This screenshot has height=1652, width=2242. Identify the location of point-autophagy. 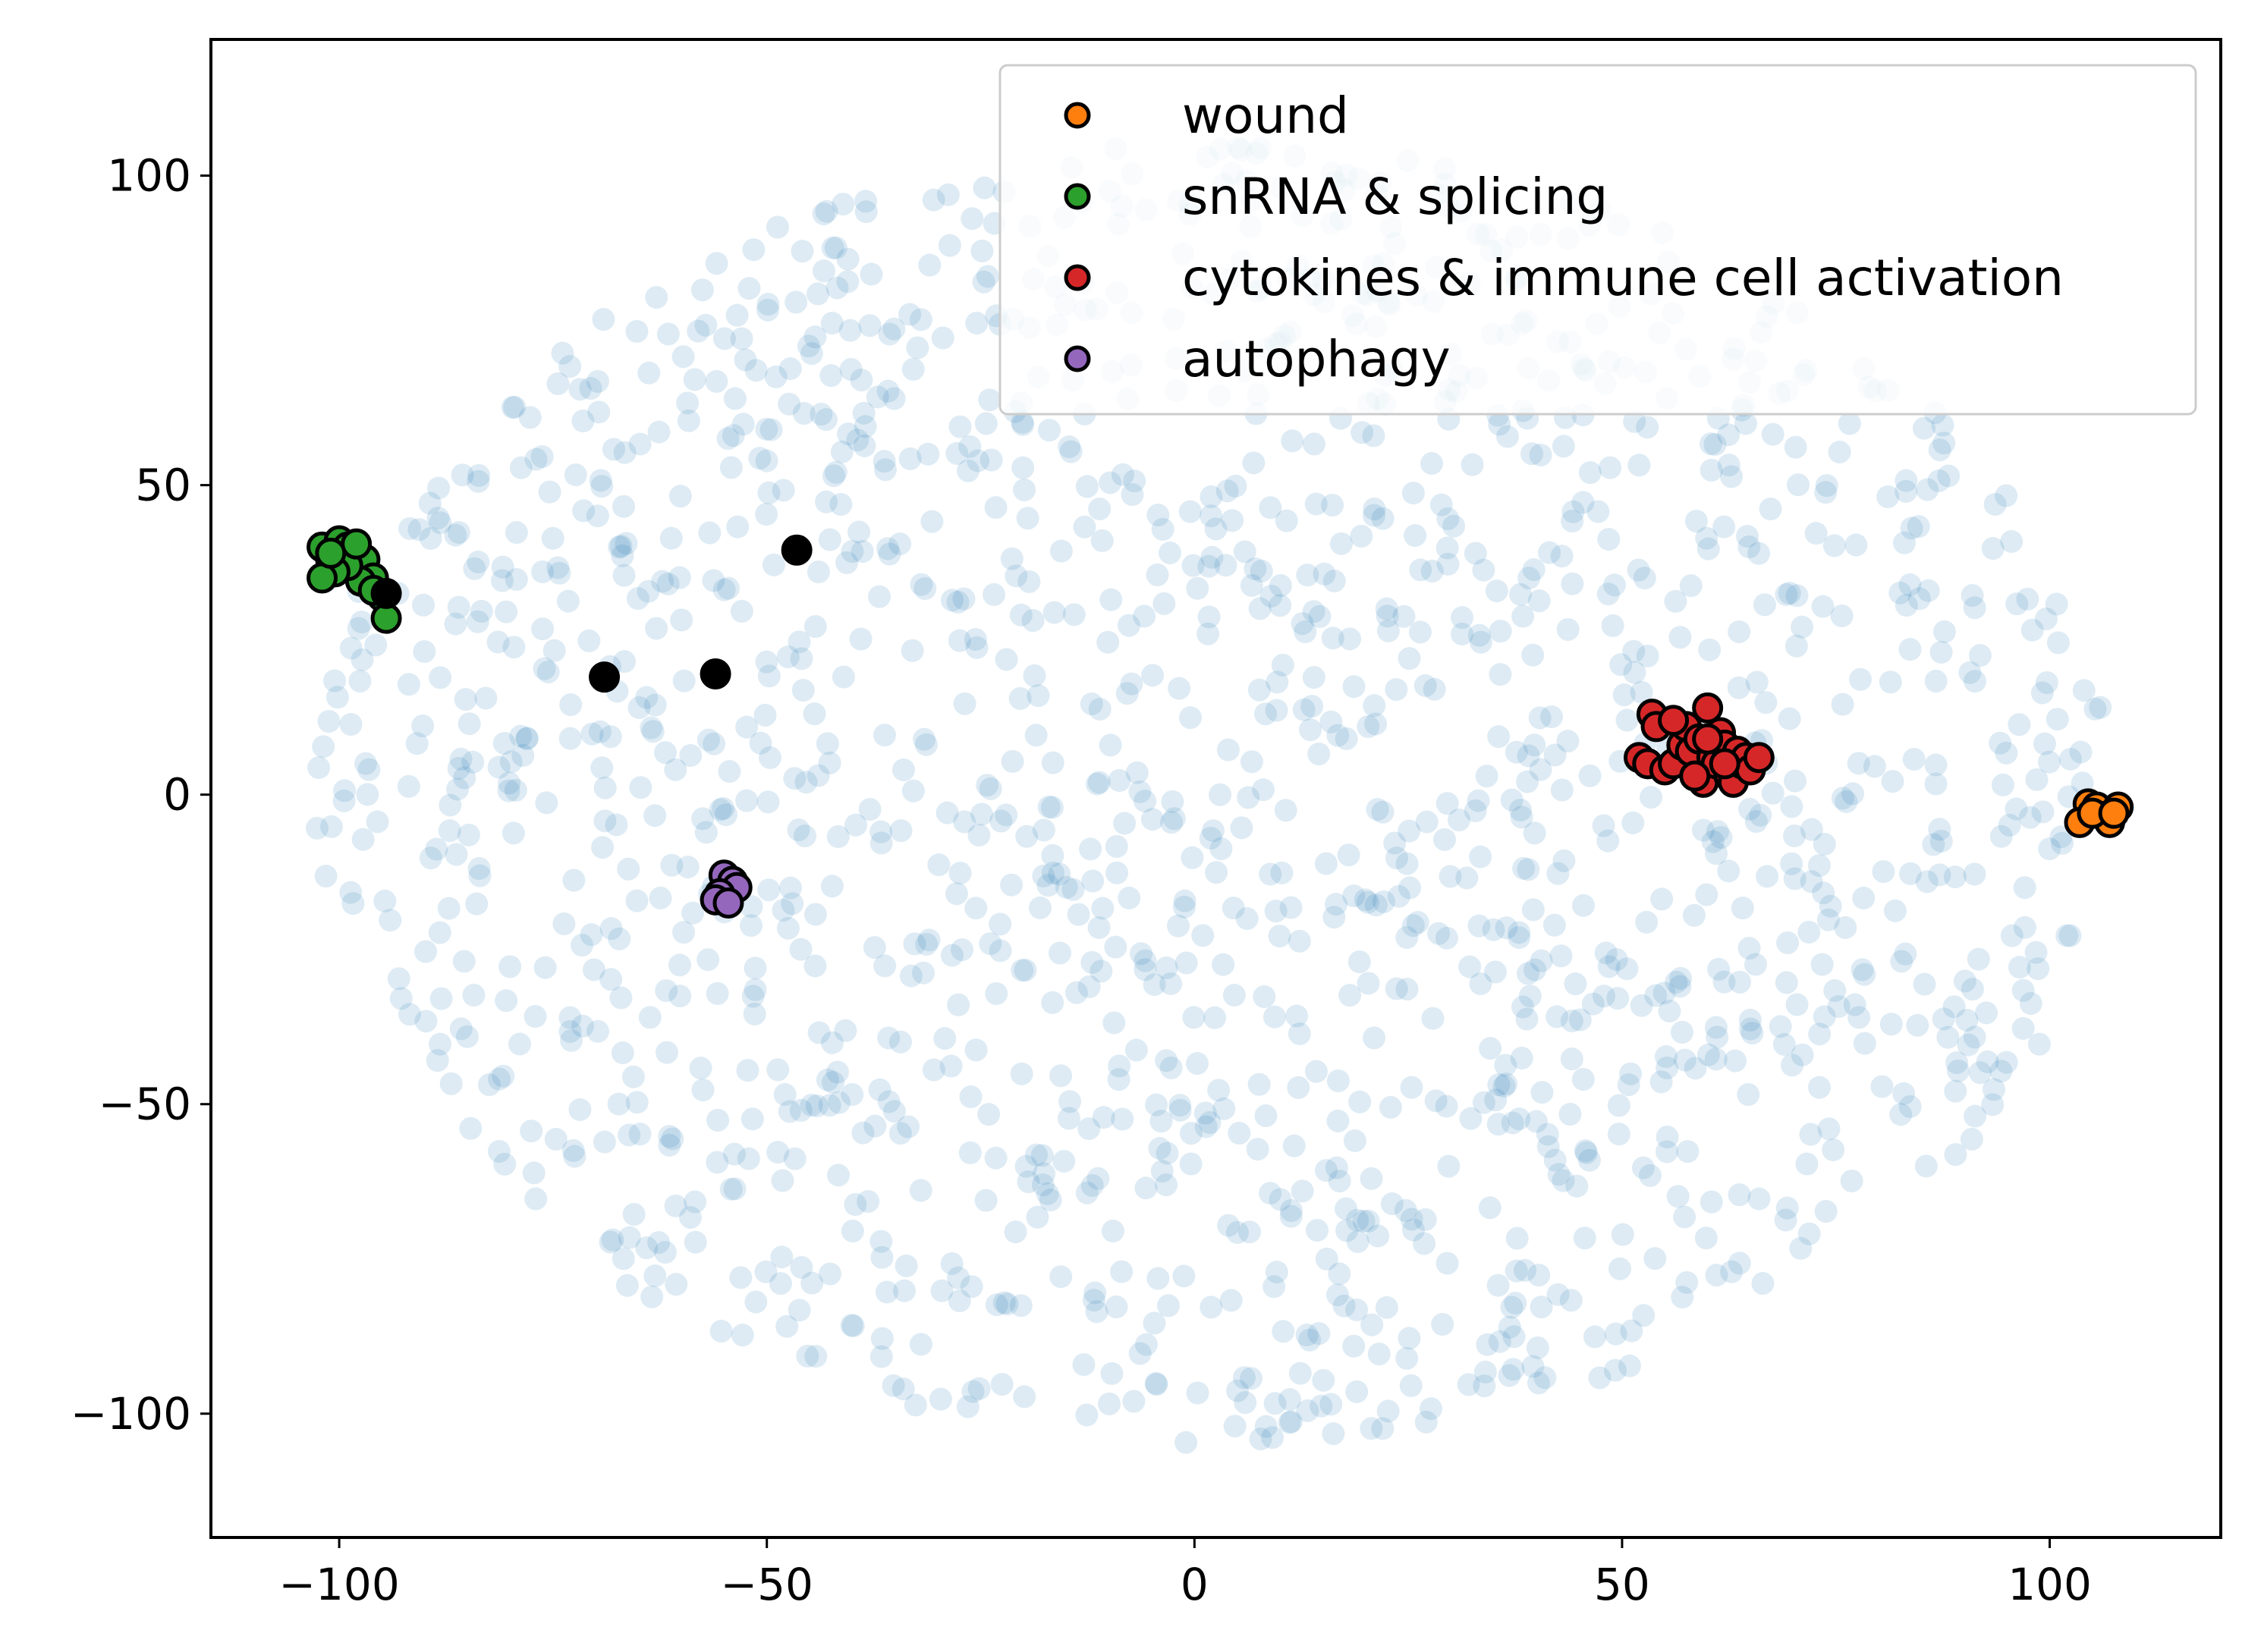
(728, 903).